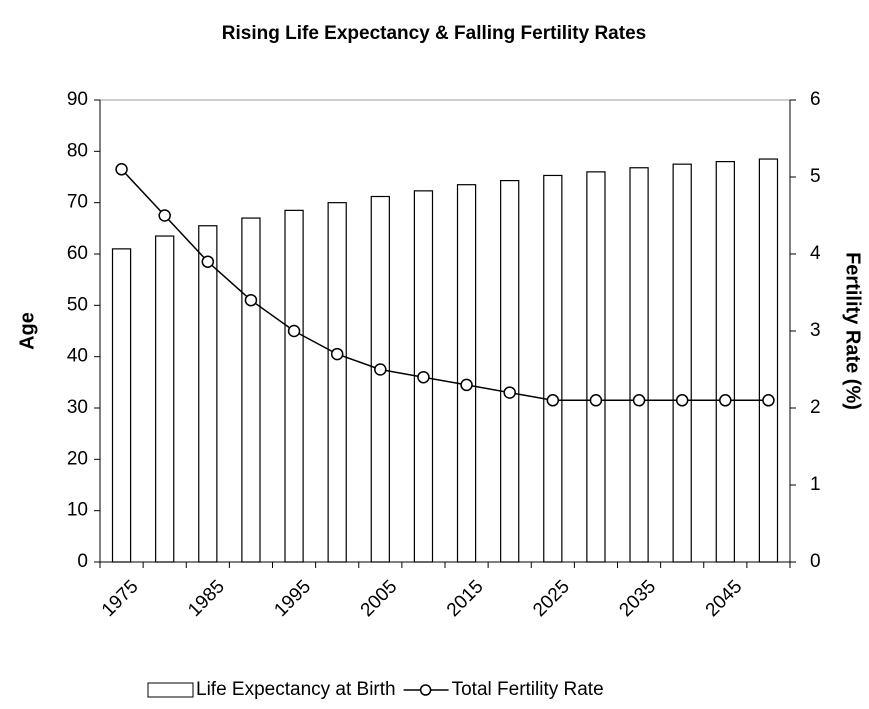 The width and height of the screenshot is (869, 709). I want to click on y-axis-title: Age, so click(27, 331).